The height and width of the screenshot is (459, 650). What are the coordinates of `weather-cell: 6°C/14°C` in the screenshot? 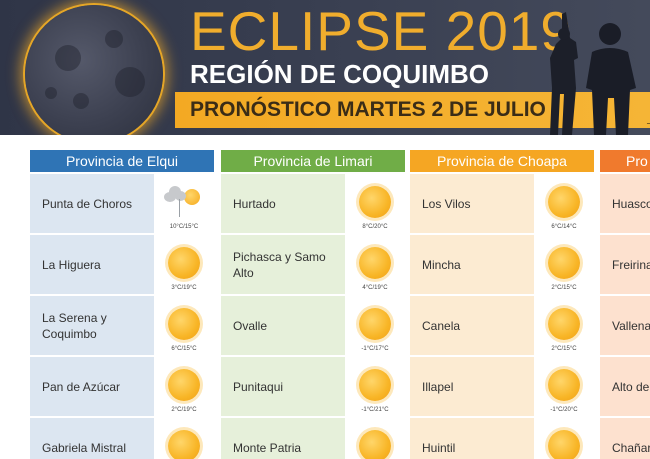 It's located at (564, 203).